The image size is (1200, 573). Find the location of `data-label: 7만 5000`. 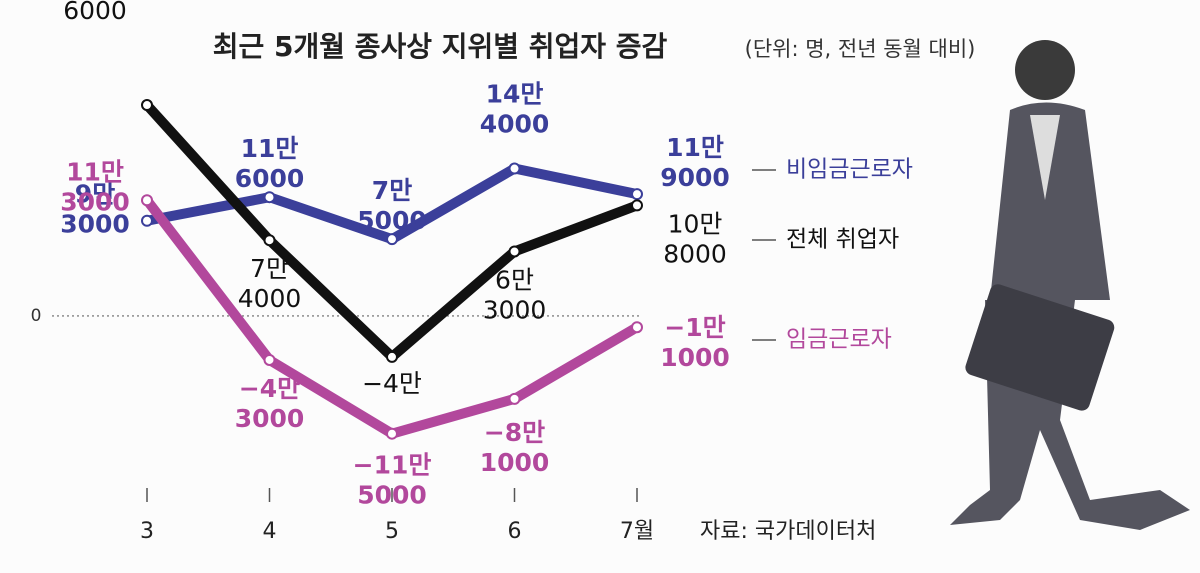

data-label: 7만 5000 is located at coordinates (392, 205).